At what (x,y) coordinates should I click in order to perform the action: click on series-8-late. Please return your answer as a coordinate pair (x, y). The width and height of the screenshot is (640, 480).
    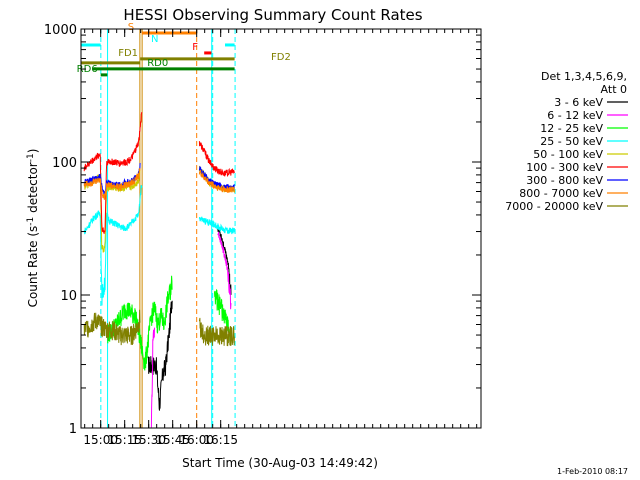
    Looking at the image, I should click on (216, 332).